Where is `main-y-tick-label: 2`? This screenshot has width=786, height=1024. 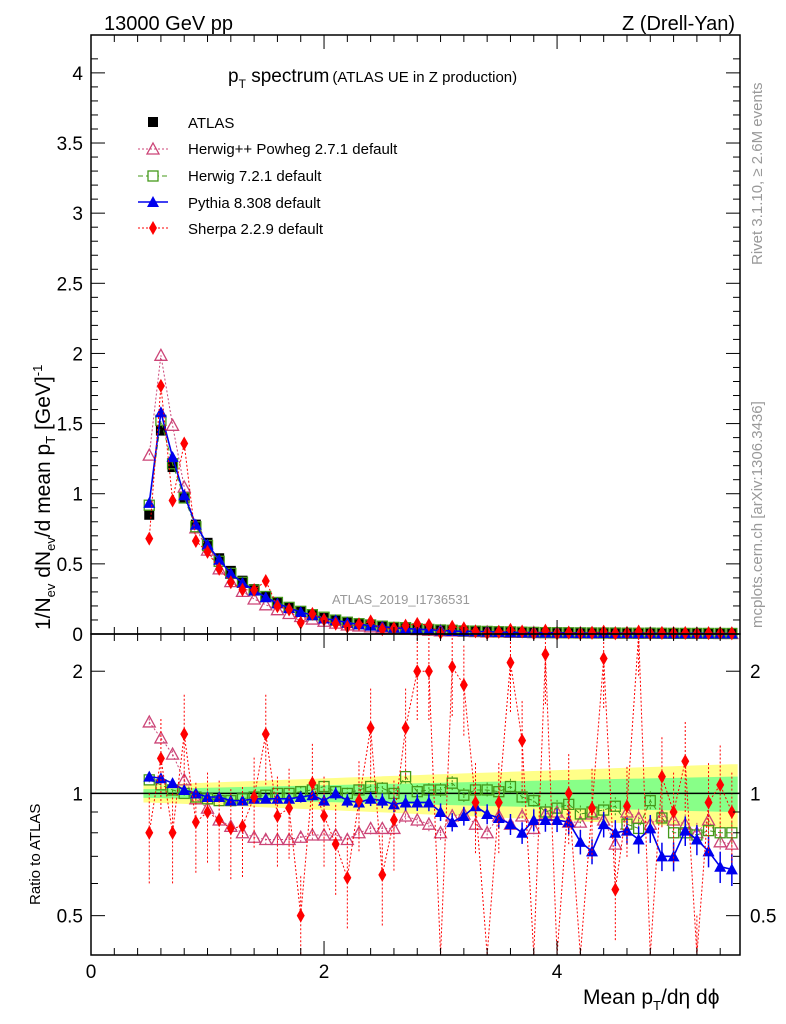
main-y-tick-label: 2 is located at coordinates (77, 354).